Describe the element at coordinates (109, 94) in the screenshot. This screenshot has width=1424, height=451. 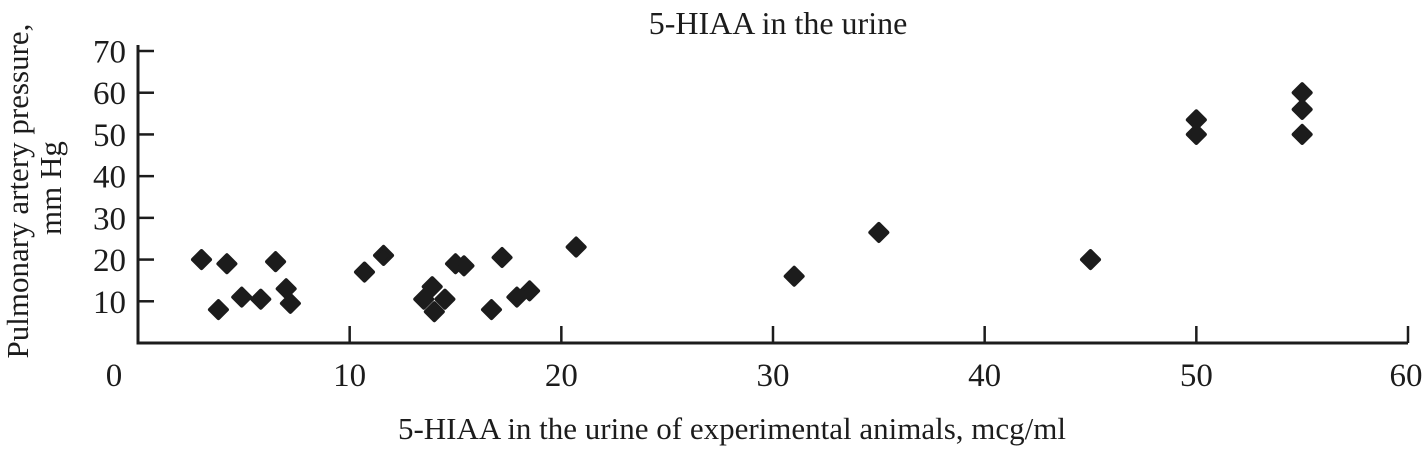
I see `y-tick-label: 60` at that location.